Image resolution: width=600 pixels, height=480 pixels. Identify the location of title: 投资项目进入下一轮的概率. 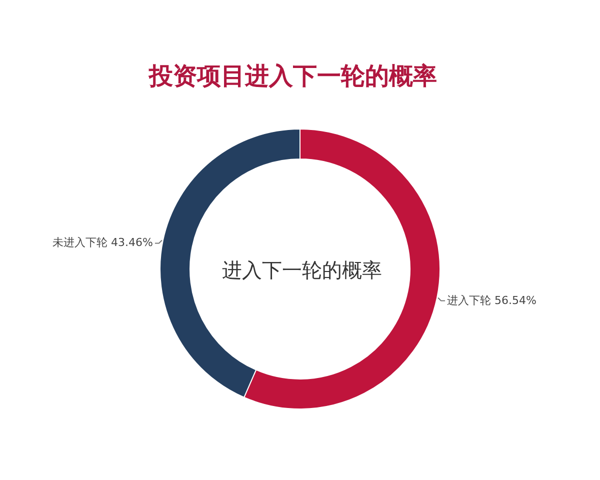
(293, 76).